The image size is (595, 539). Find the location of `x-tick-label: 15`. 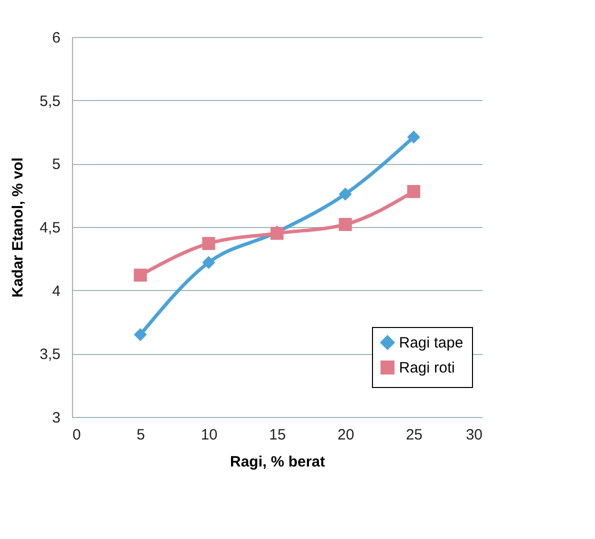

x-tick-label: 15 is located at coordinates (277, 435).